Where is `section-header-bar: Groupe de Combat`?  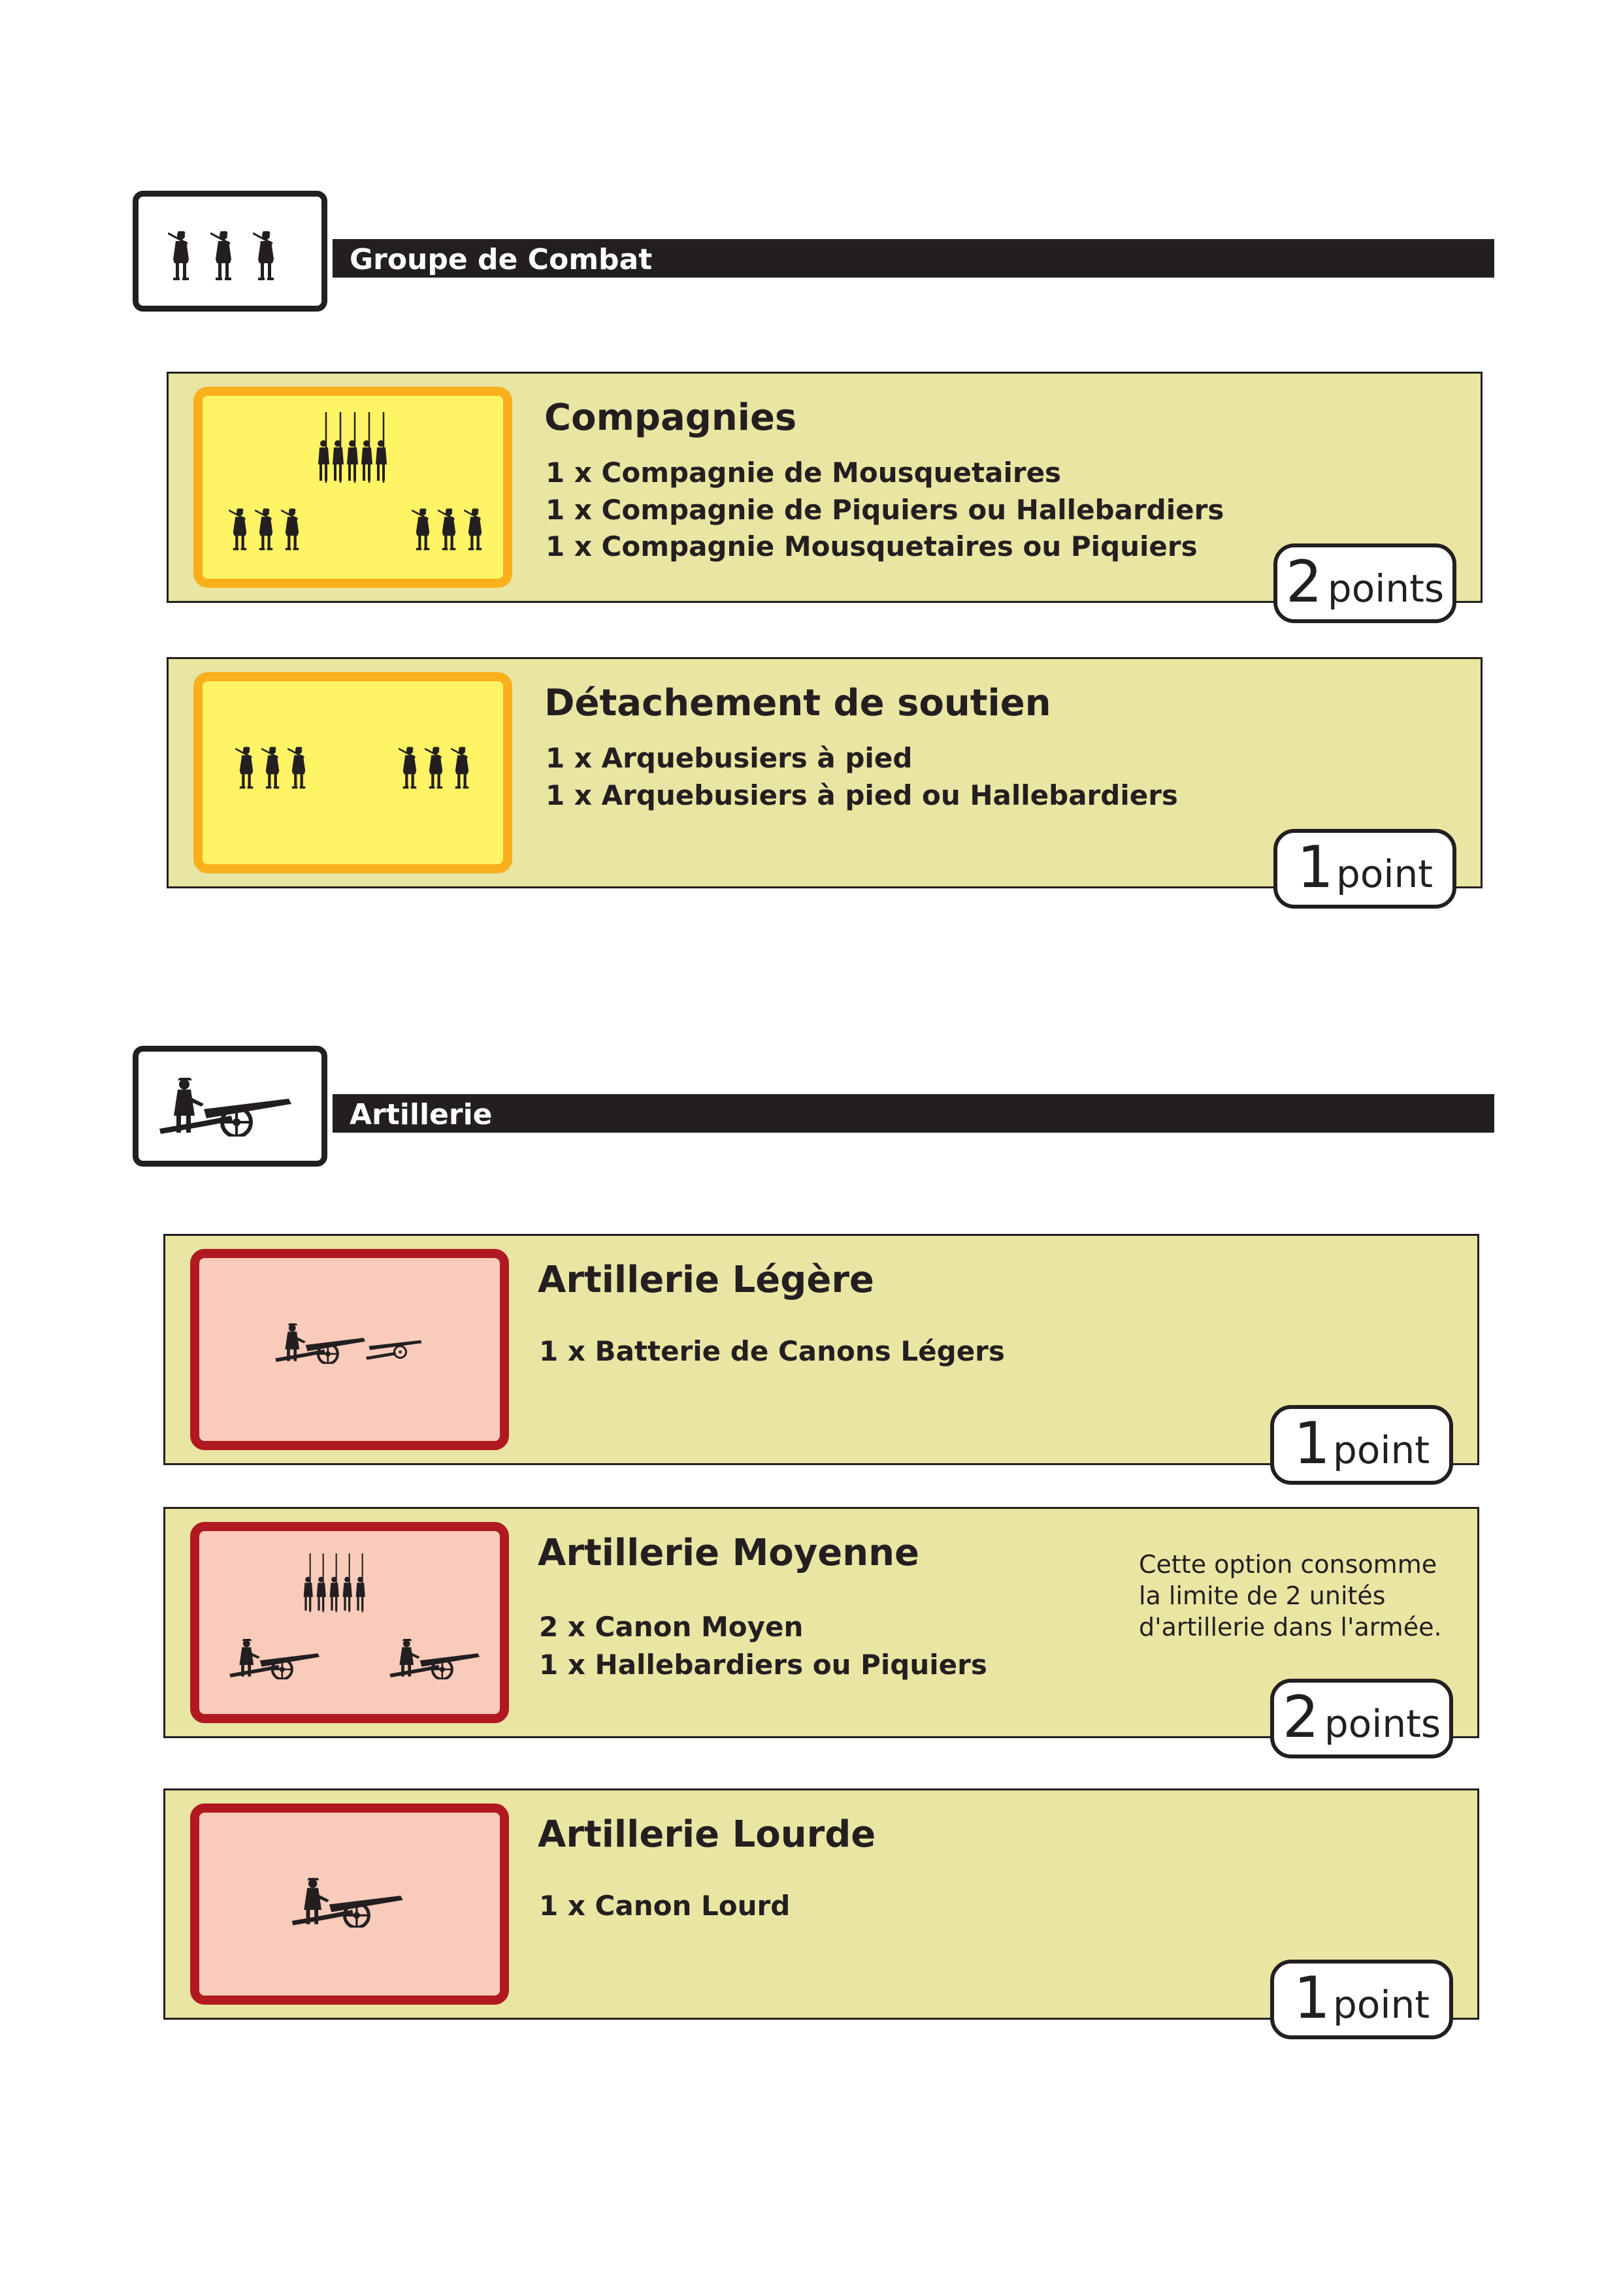
section-header-bar: Groupe de Combat is located at coordinates (913, 258).